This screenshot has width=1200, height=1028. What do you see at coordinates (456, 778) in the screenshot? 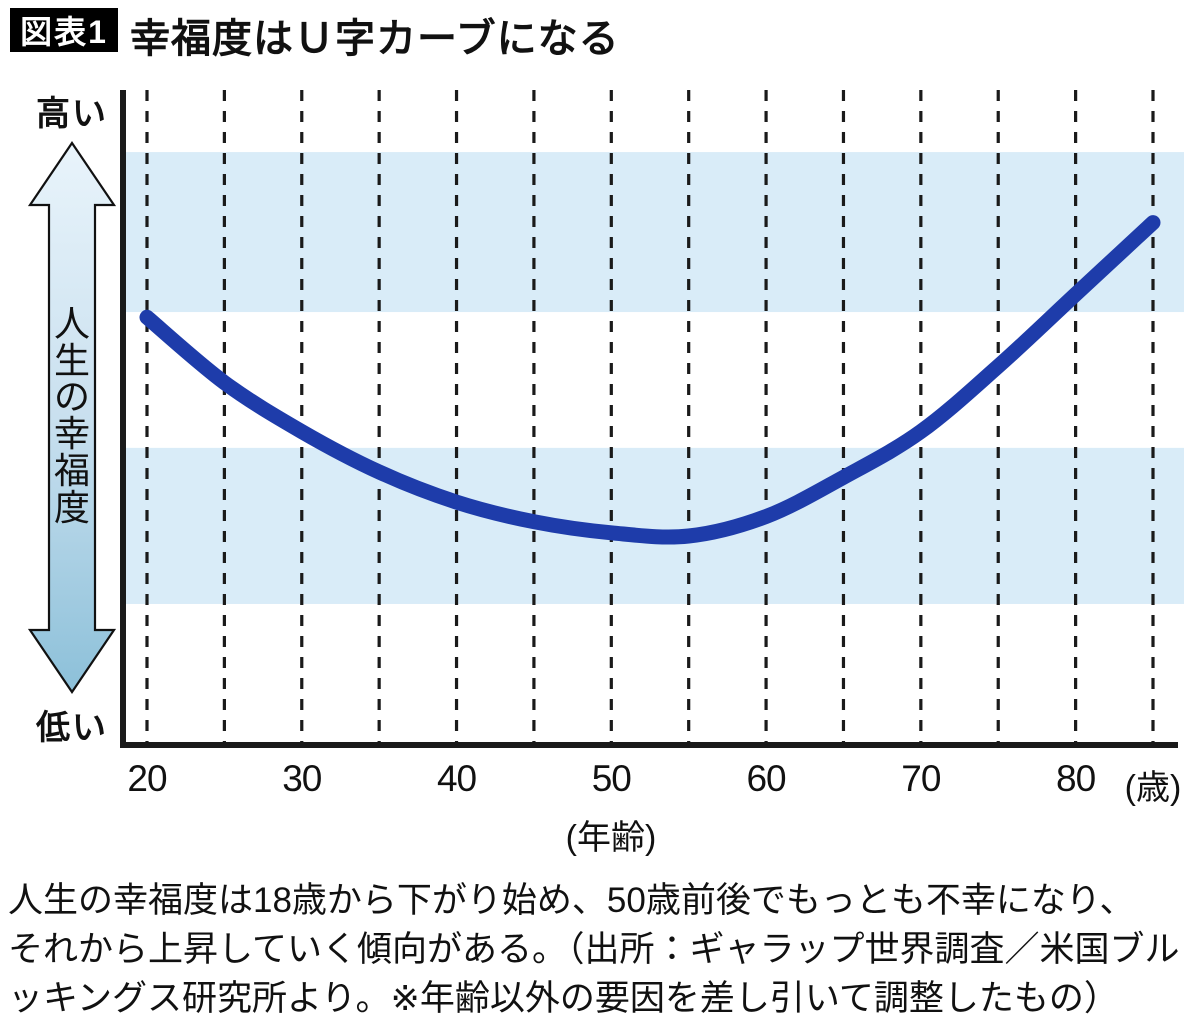
I see `x-tick-label: 40` at bounding box center [456, 778].